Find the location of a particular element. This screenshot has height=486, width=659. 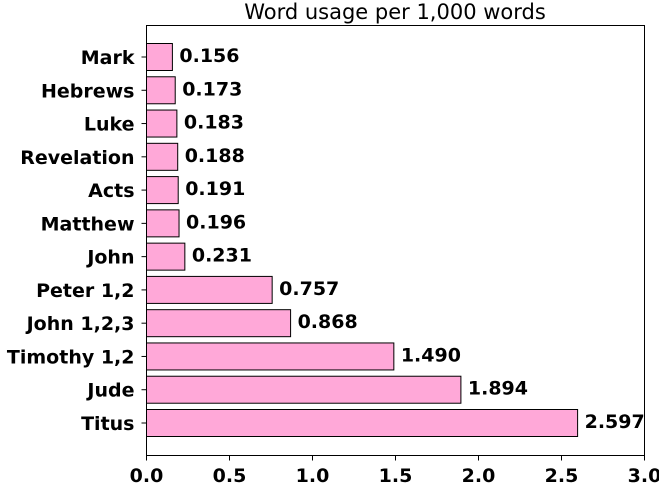

data-label: 1.490 is located at coordinates (431, 355).